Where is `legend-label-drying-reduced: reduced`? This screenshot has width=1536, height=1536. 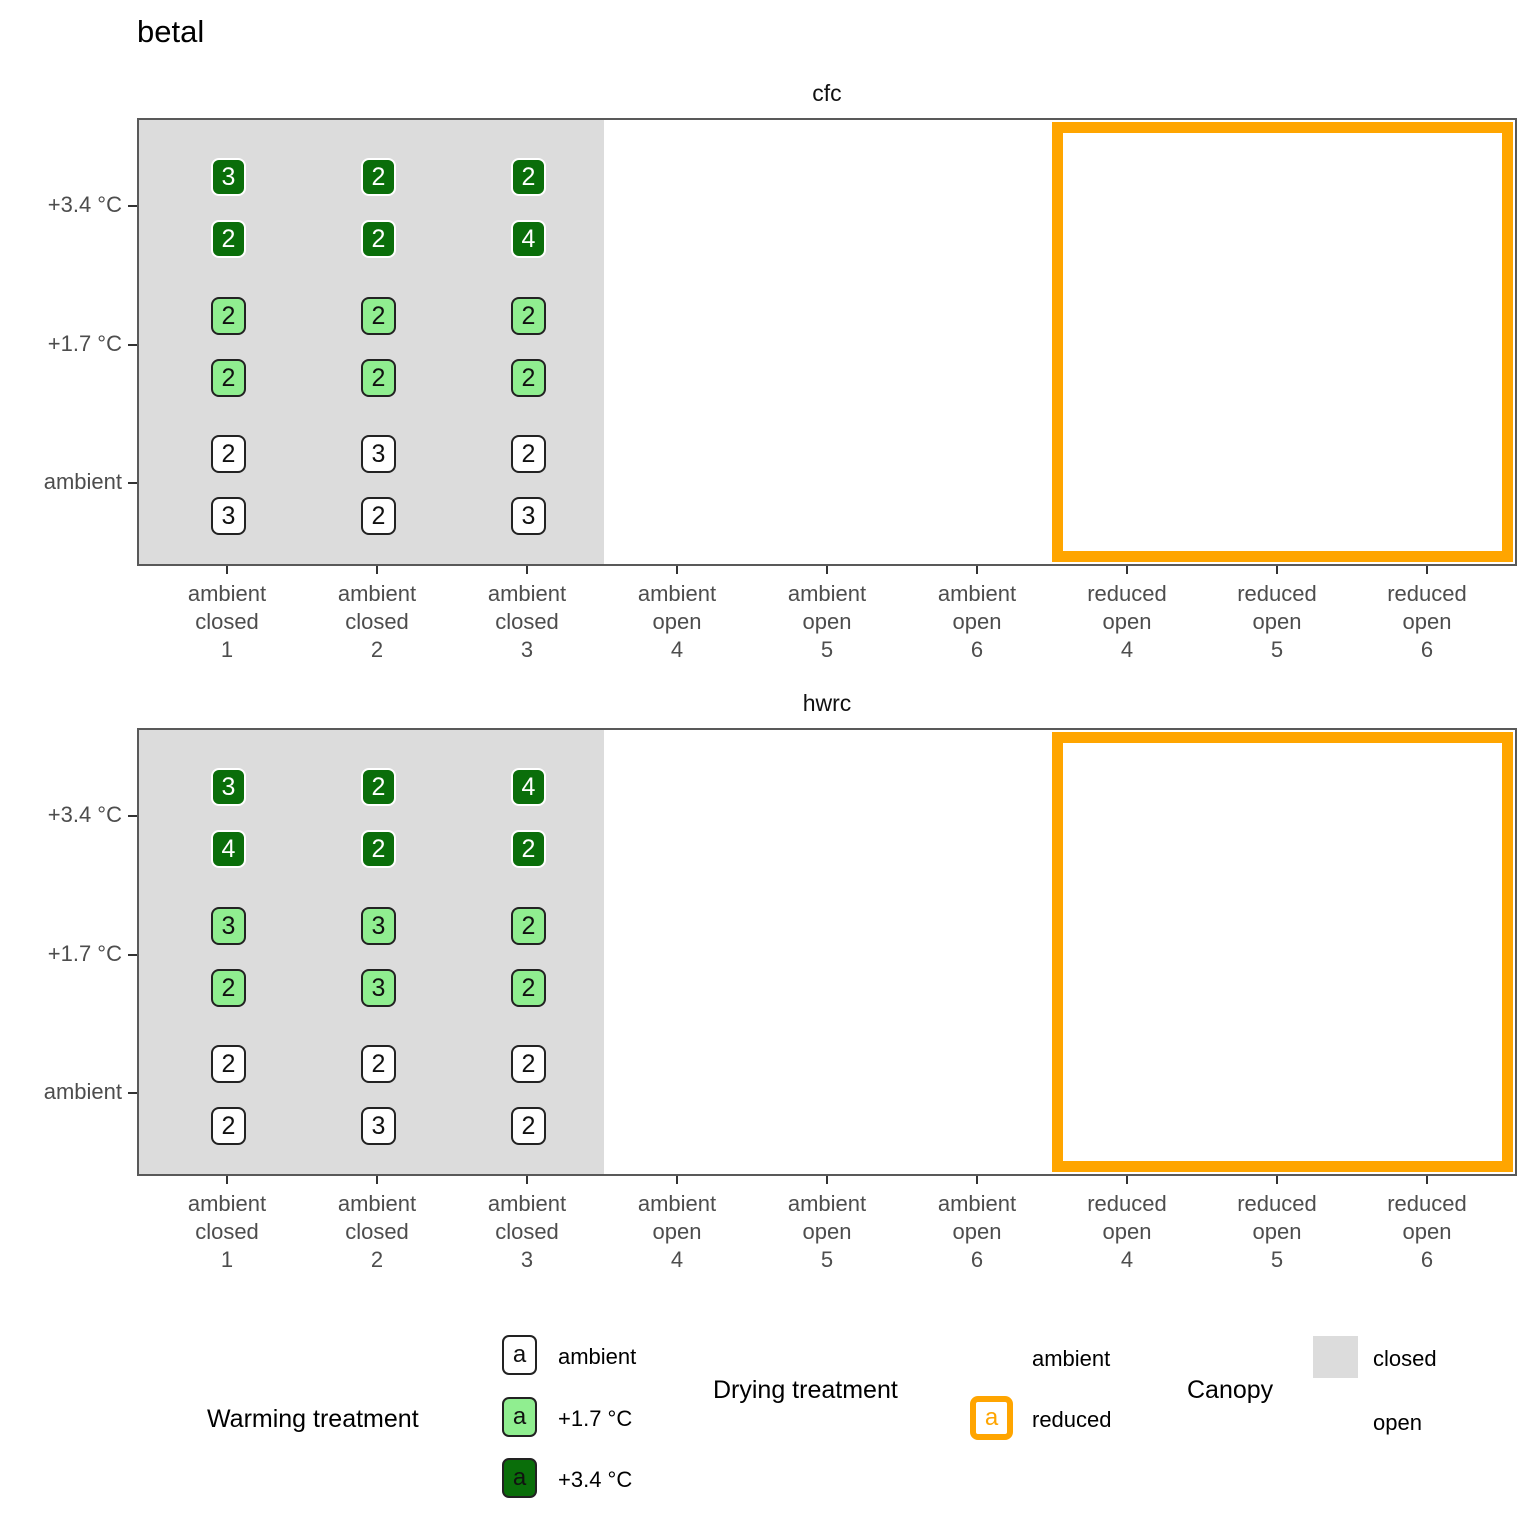 legend-label-drying-reduced: reduced is located at coordinates (1072, 1419).